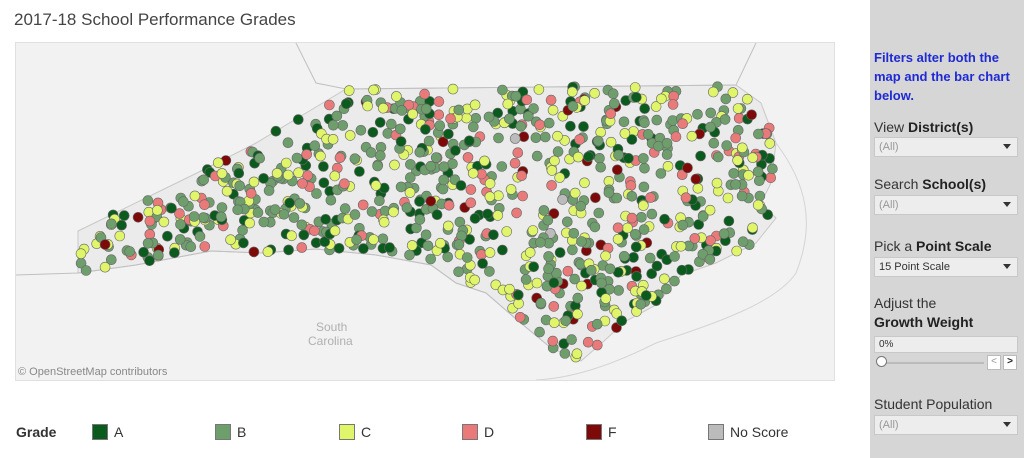 The height and width of the screenshot is (458, 1024). What do you see at coordinates (946, 267) in the screenshot?
I see `point-scale-dropdown: 15 Point Scale` at bounding box center [946, 267].